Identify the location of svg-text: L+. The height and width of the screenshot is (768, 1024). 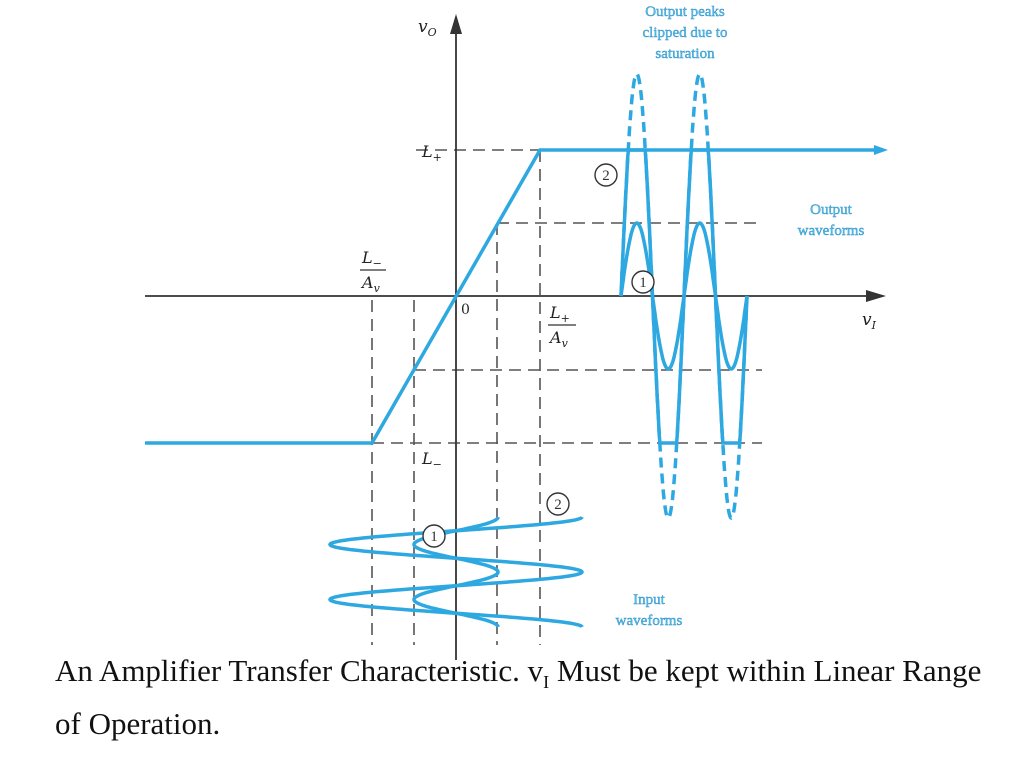
(559, 314).